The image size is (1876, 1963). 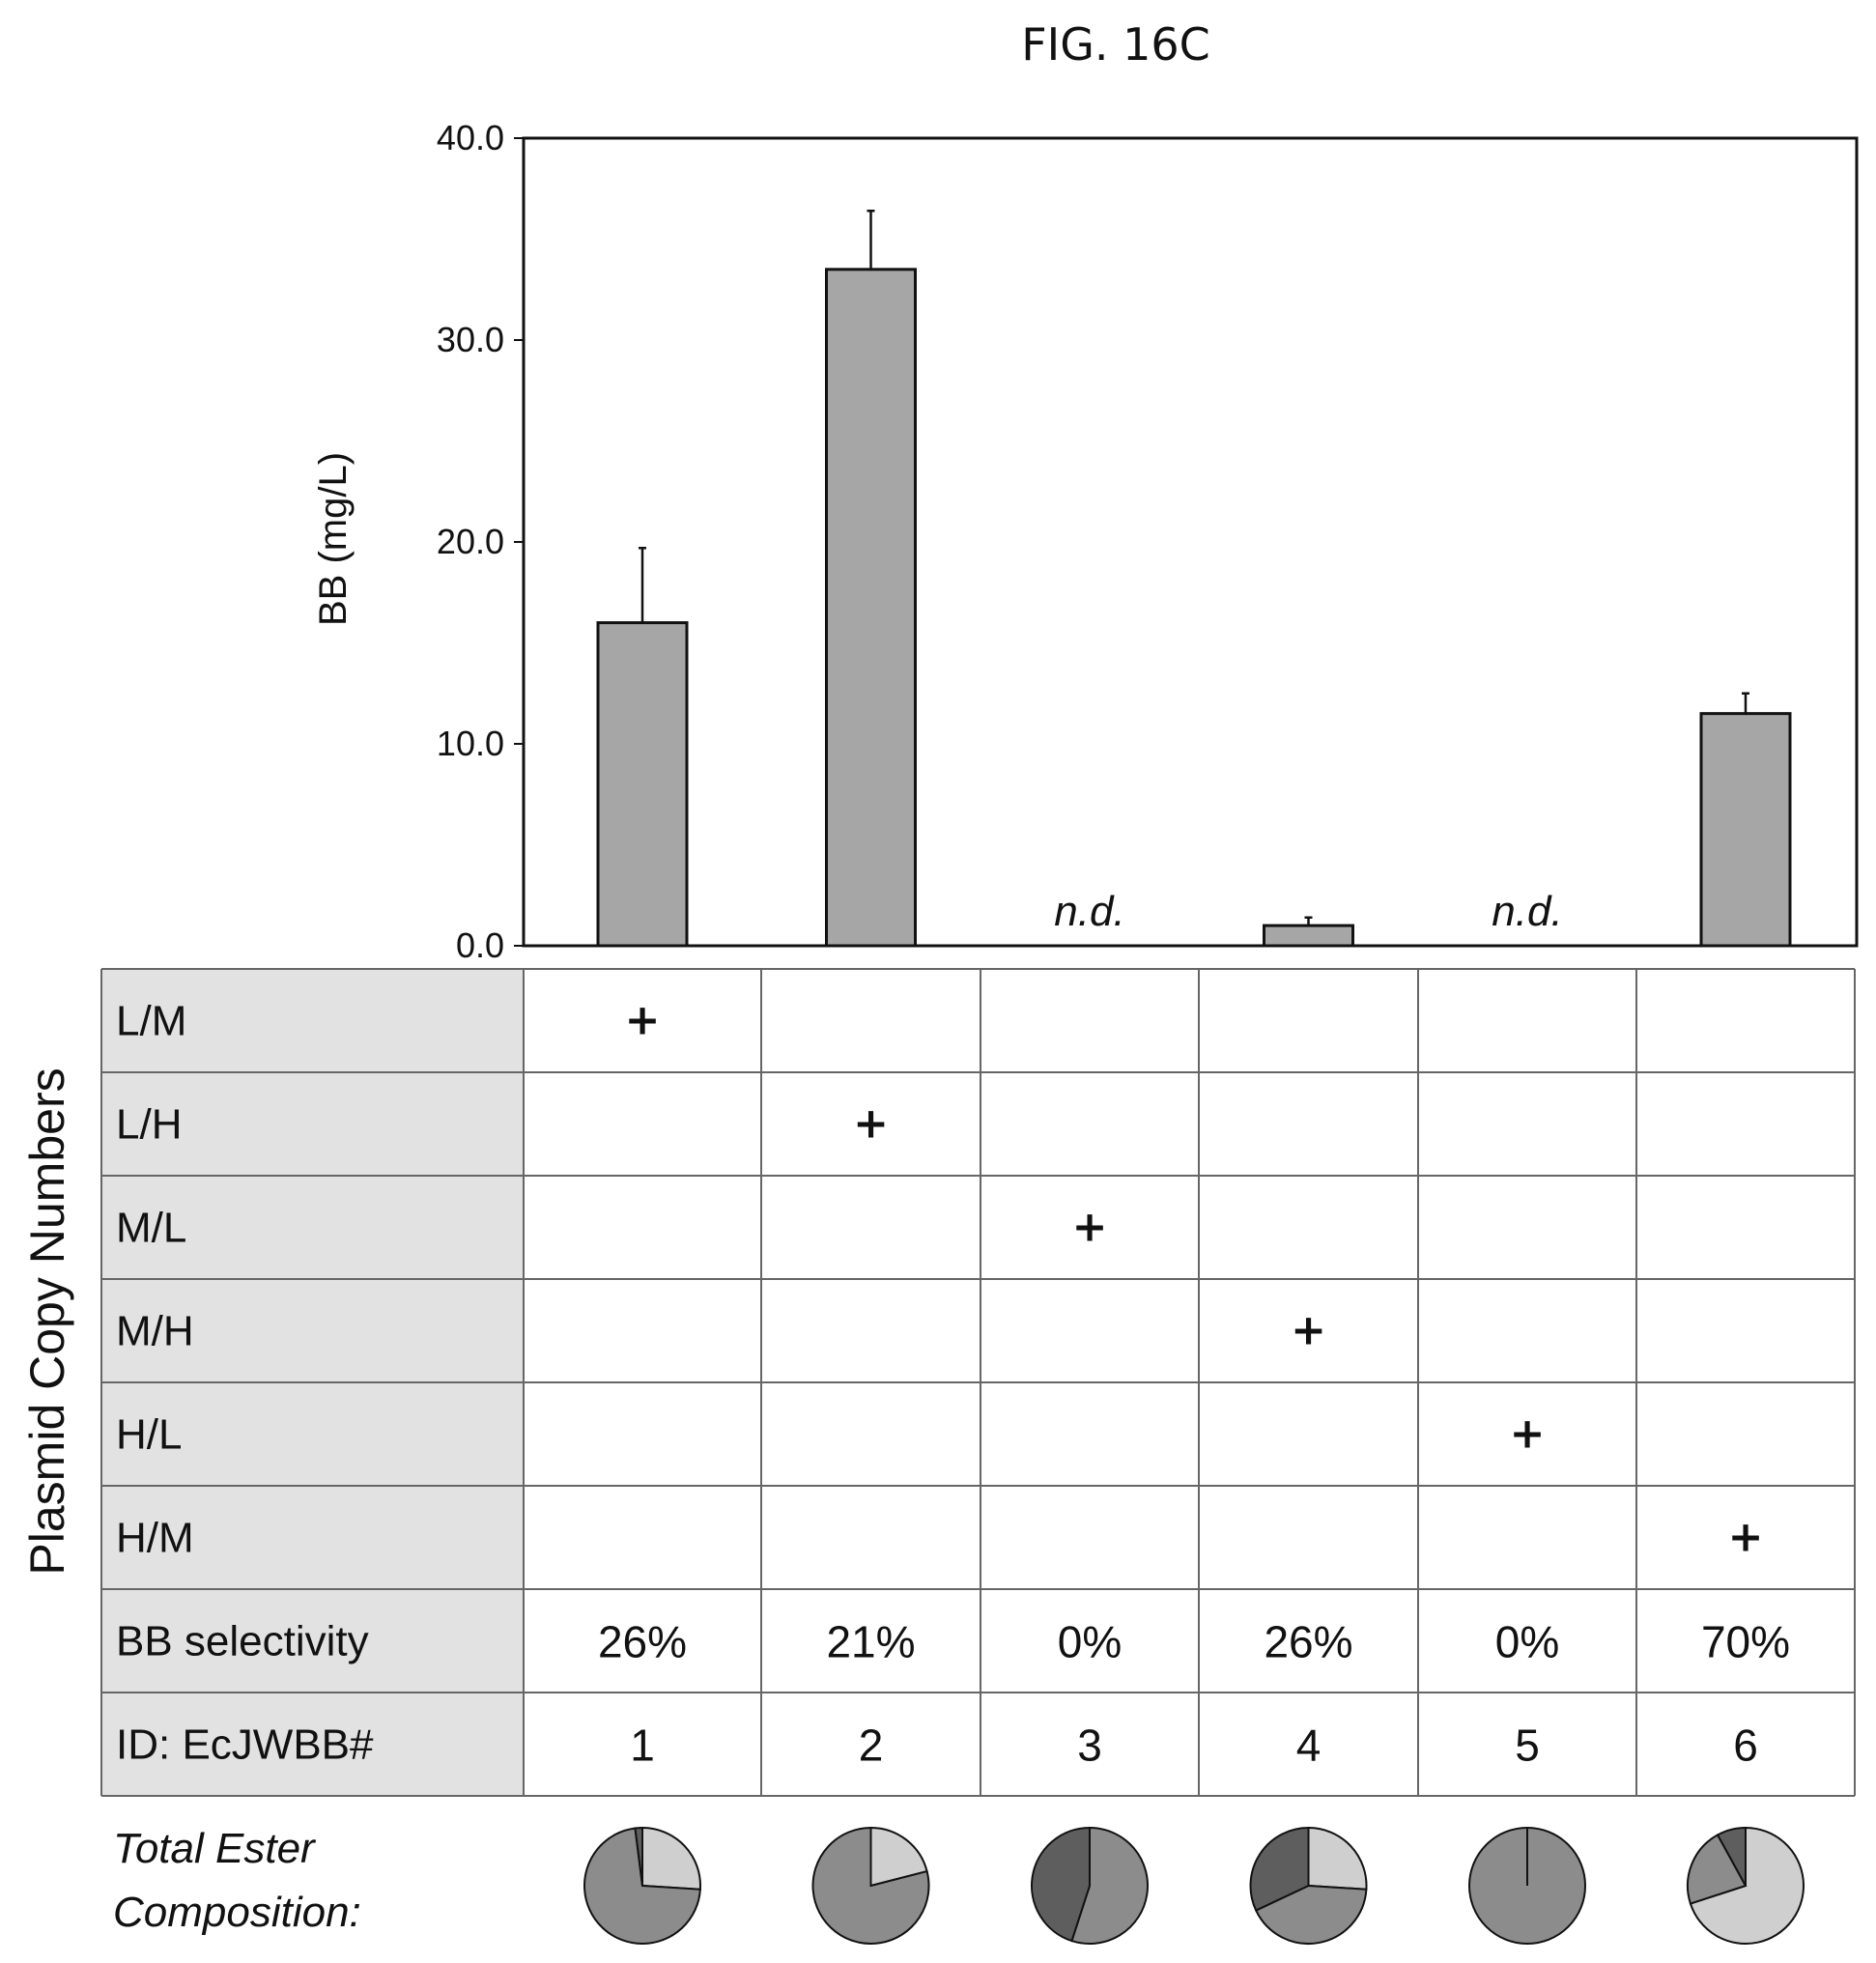 What do you see at coordinates (149, 1435) in the screenshot?
I see `row-label: H/L` at bounding box center [149, 1435].